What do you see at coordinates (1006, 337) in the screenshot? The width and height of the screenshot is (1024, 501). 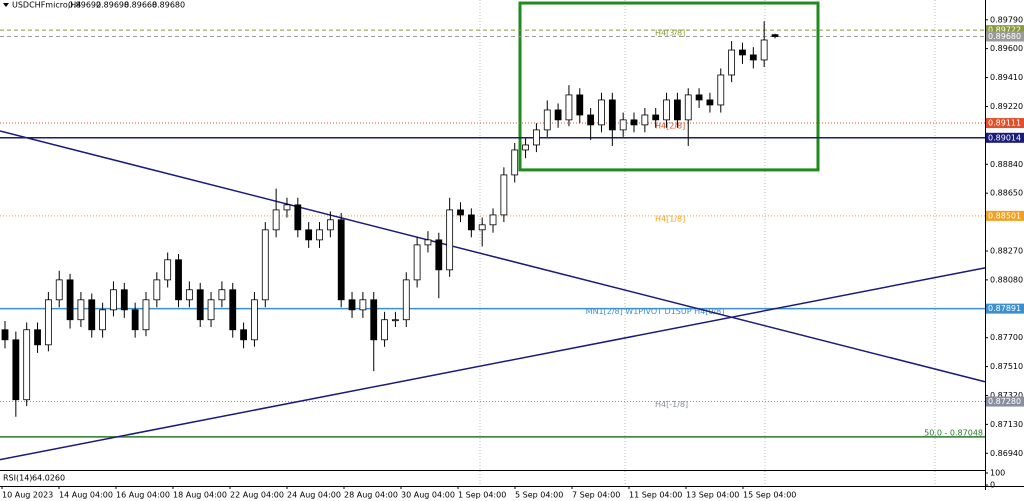 I see `y-tick-label: 0.87700` at bounding box center [1006, 337].